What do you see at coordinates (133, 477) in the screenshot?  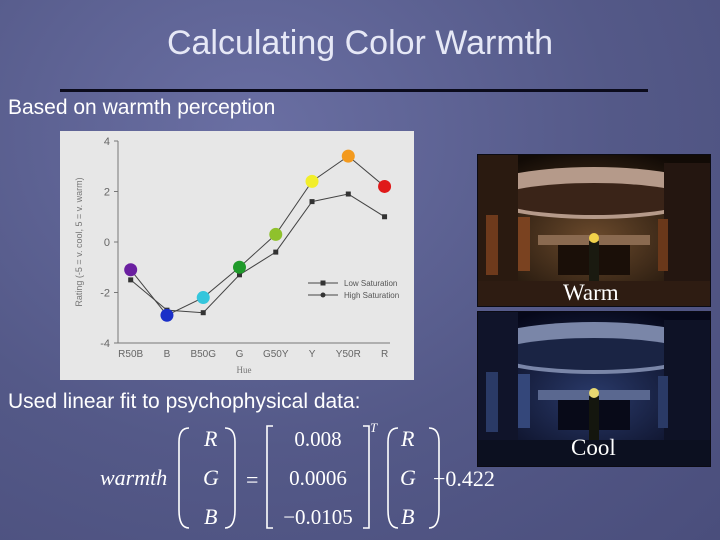 I see `formula-lhs: warmth` at bounding box center [133, 477].